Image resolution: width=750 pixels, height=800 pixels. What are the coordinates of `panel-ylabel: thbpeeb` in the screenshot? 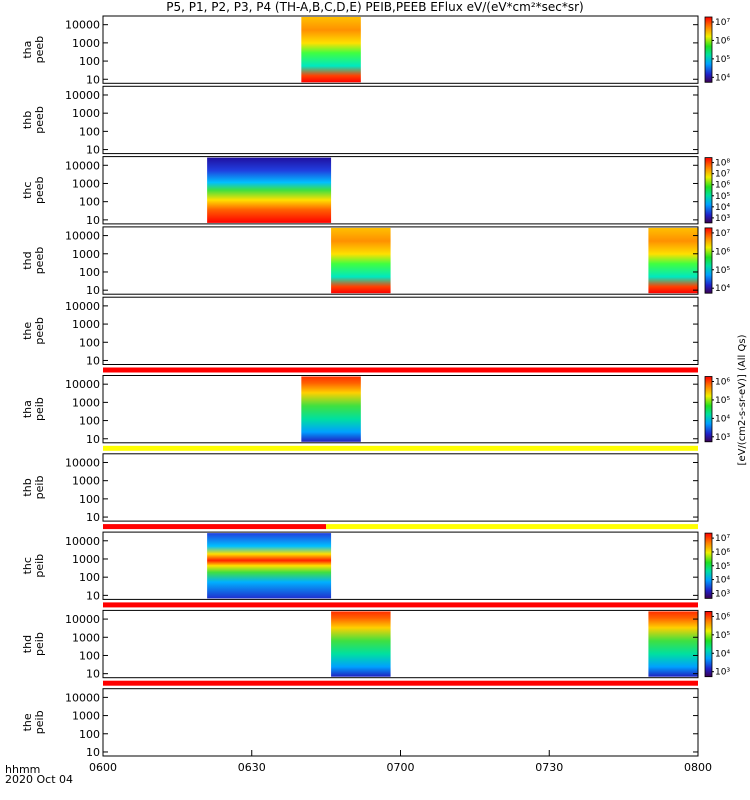 It's located at (33, 120).